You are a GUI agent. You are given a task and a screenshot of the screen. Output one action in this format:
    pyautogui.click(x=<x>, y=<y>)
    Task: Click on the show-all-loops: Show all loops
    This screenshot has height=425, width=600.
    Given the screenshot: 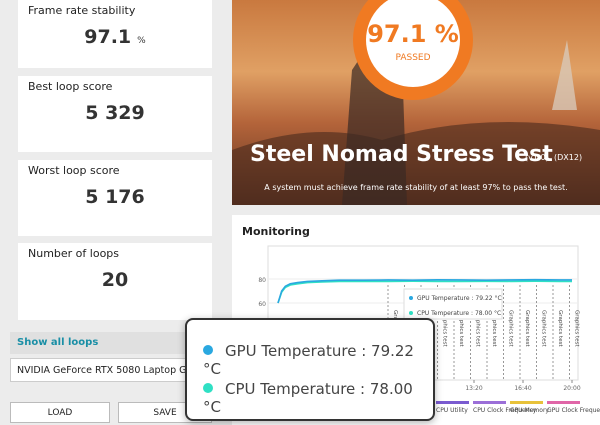 What is the action you would take?
    pyautogui.click(x=113, y=343)
    